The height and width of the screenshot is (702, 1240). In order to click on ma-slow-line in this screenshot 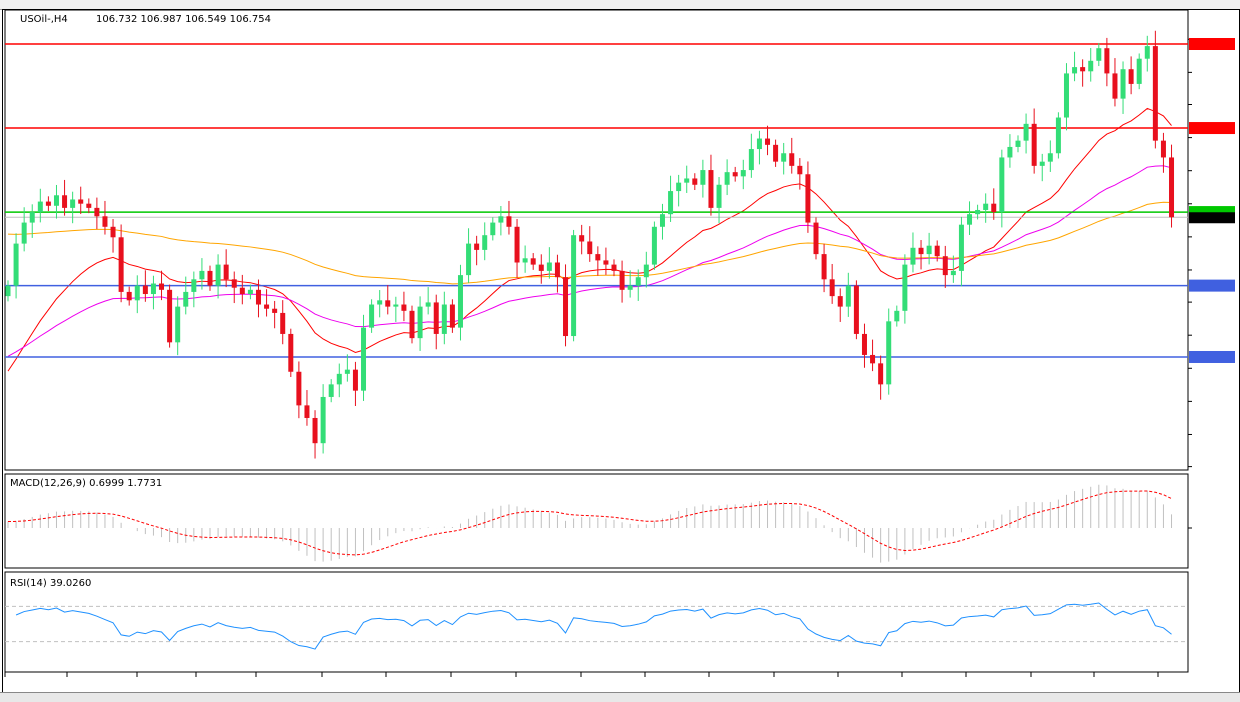, I will do `click(589, 243)`.